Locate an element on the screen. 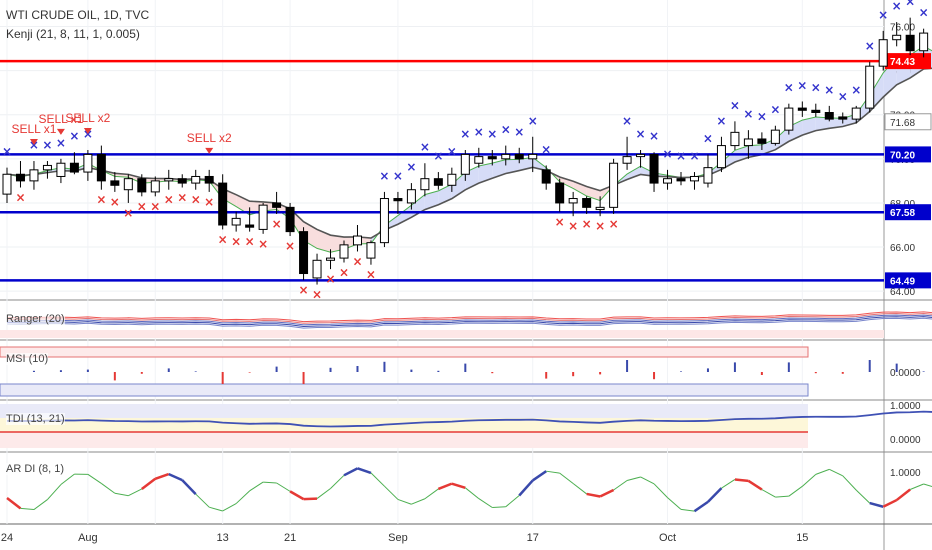 The height and width of the screenshot is (550, 932). ardi-panel: 1.0000 is located at coordinates (469, 490).